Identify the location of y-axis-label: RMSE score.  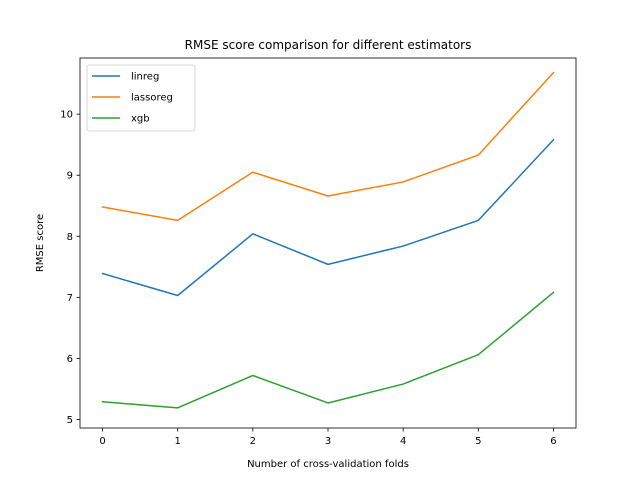
(40, 243).